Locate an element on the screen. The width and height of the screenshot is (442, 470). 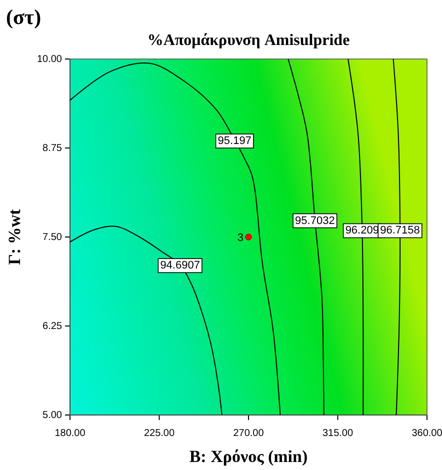
chart-title: %Απομάκρυνση Amisulpride is located at coordinates (248, 40).